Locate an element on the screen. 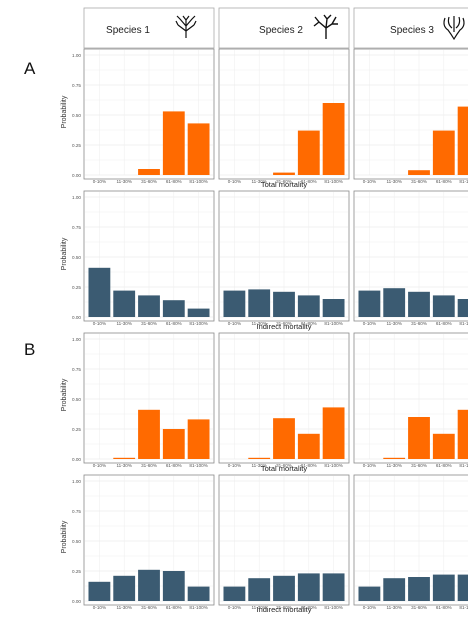 The width and height of the screenshot is (468, 619). section-label-a: A is located at coordinates (30, 68).